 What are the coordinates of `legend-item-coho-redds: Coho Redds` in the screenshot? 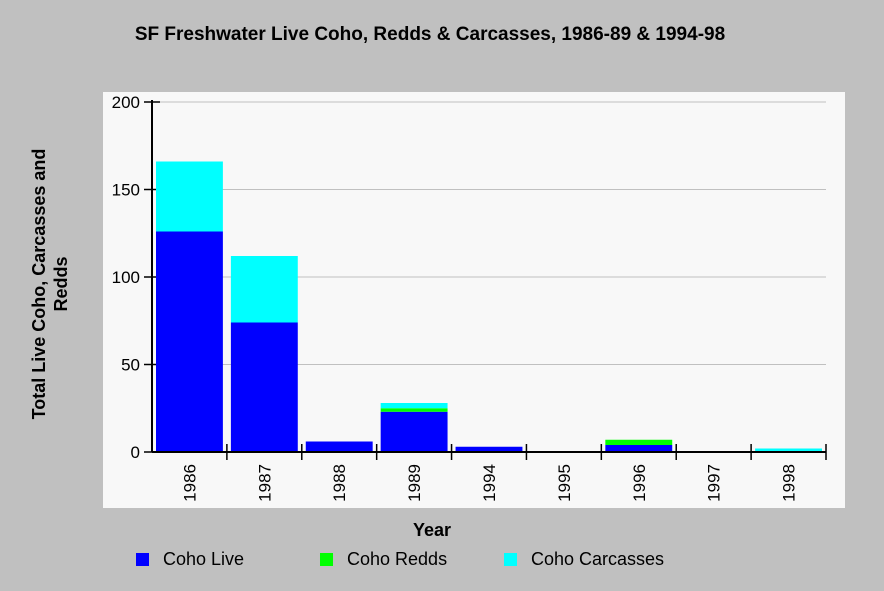 It's located at (383, 559).